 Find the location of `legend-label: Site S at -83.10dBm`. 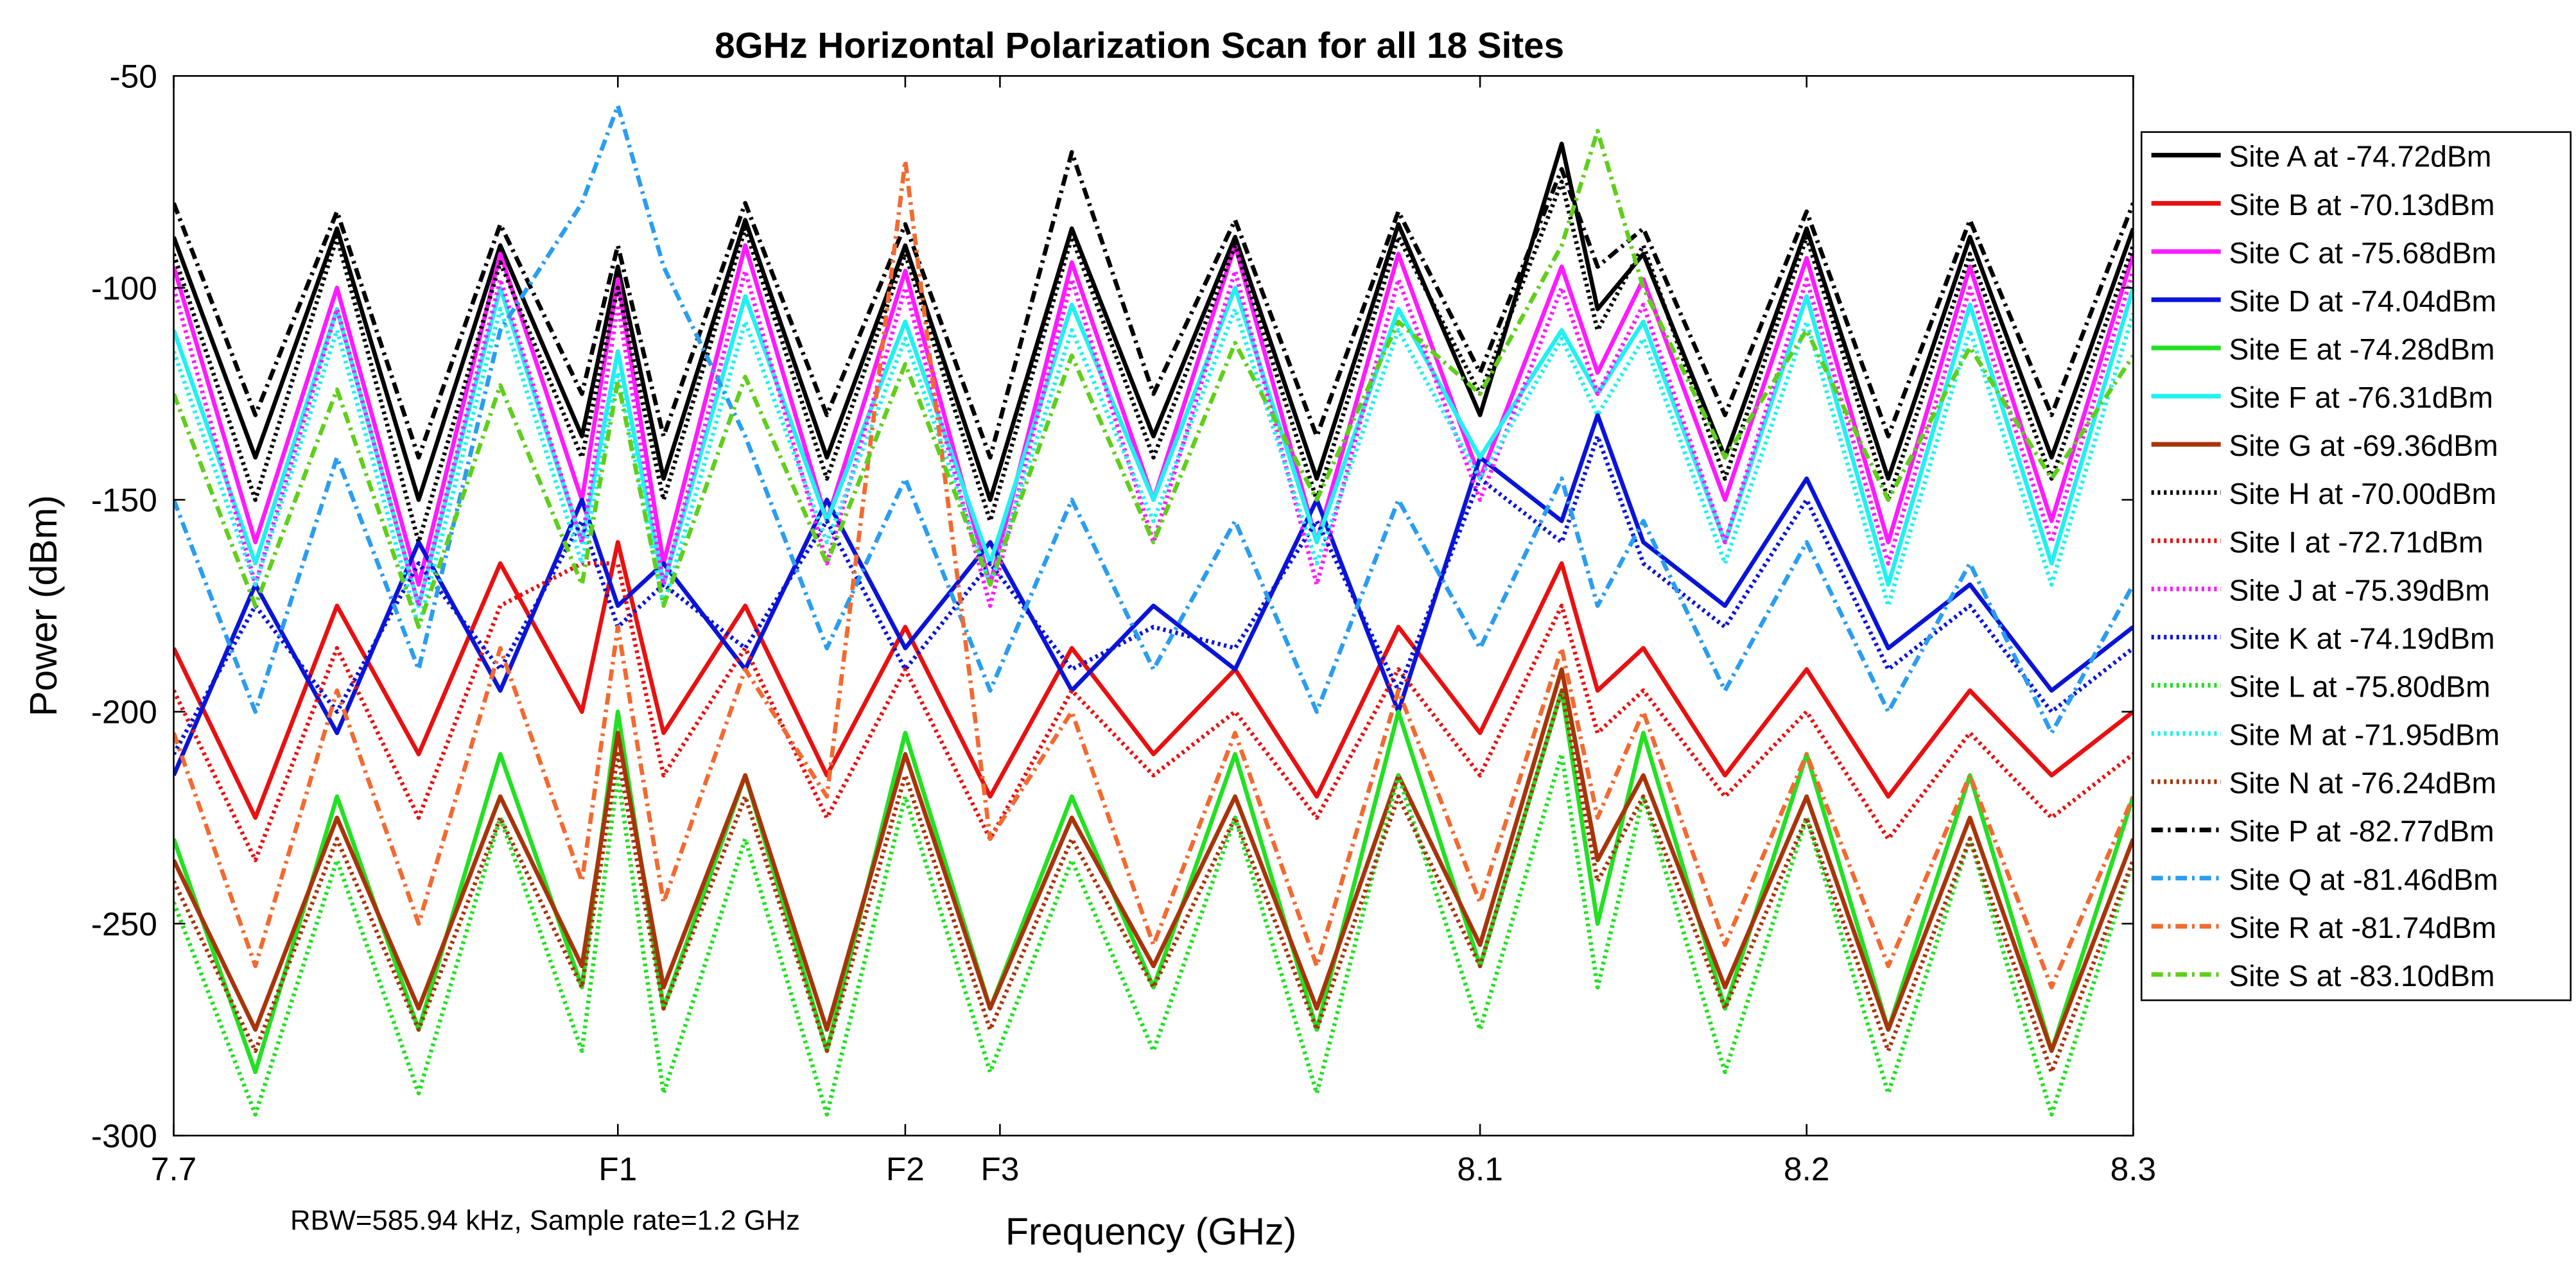

legend-label: Site S at -83.10dBm is located at coordinates (2362, 976).